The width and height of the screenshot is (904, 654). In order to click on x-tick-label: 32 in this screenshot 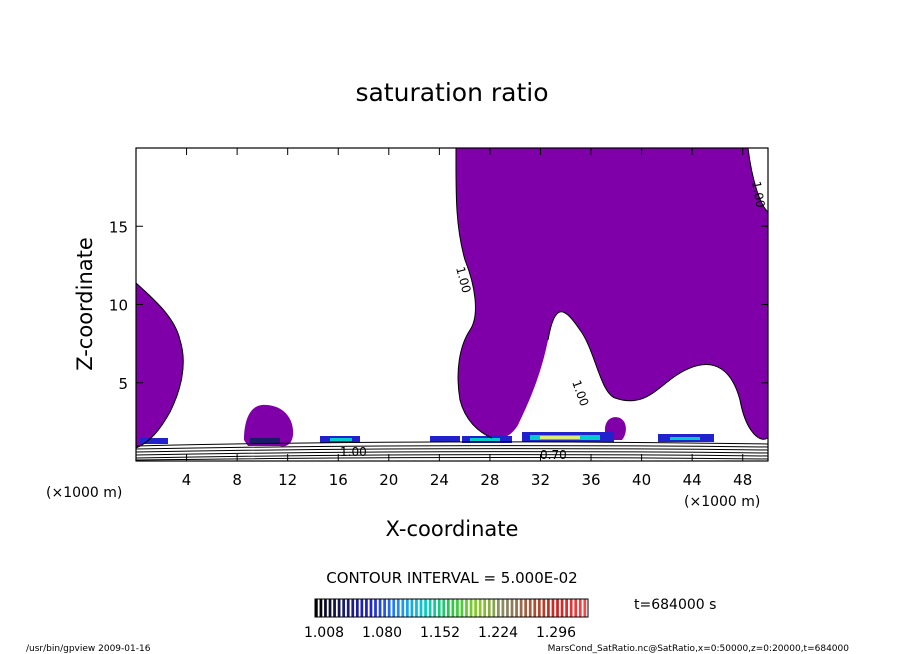, I will do `click(540, 480)`.